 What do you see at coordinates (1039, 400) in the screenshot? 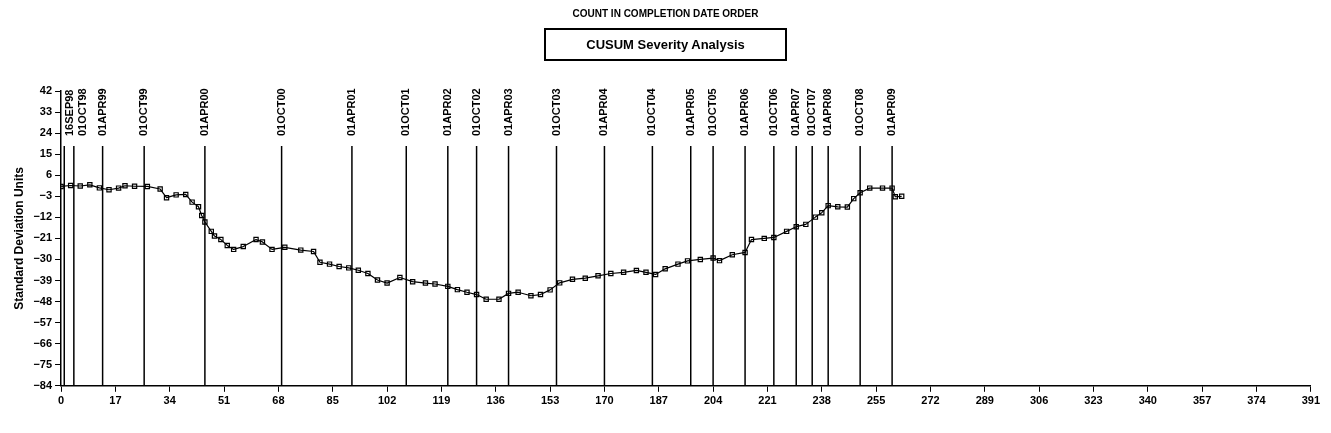
I see `x-tick-label: 306` at bounding box center [1039, 400].